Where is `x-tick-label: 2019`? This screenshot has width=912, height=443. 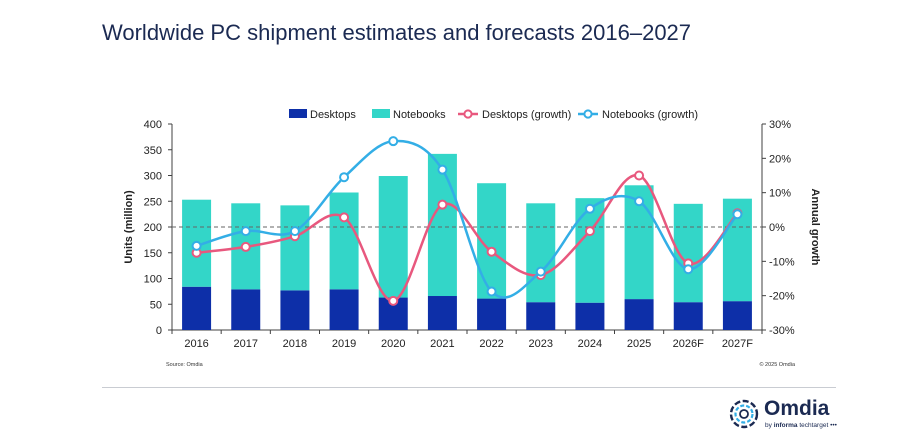 x-tick-label: 2019 is located at coordinates (344, 344).